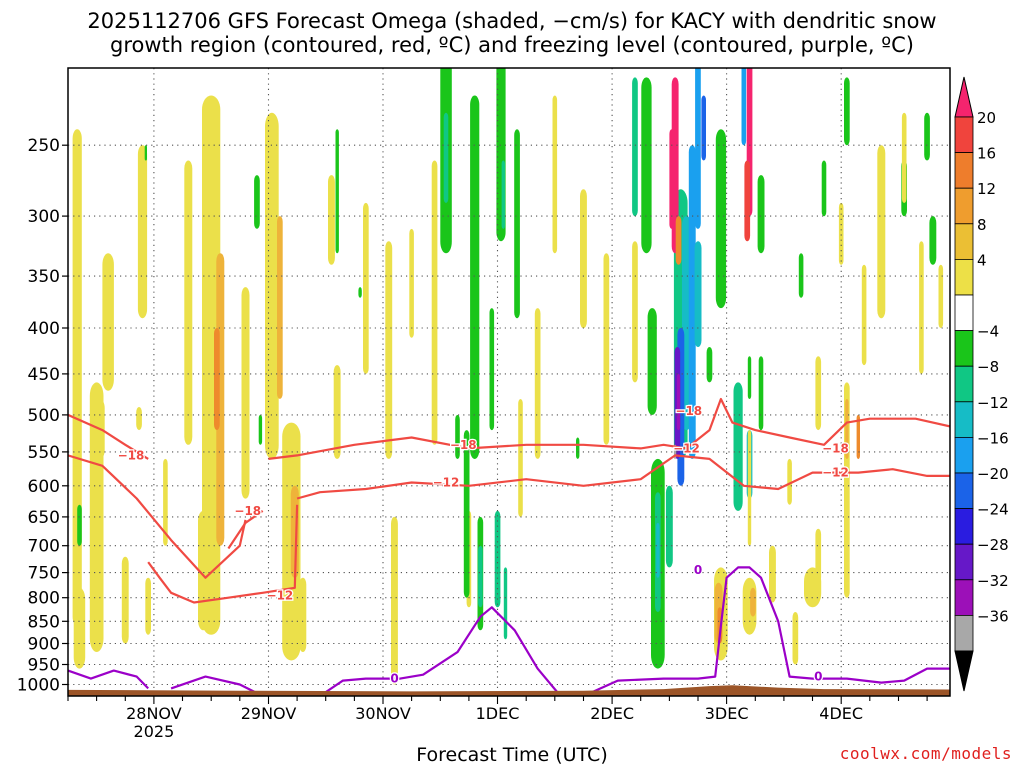 This screenshot has width=1024, height=768. Describe the element at coordinates (44, 217) in the screenshot. I see `y-tick-label-300: 300` at that location.